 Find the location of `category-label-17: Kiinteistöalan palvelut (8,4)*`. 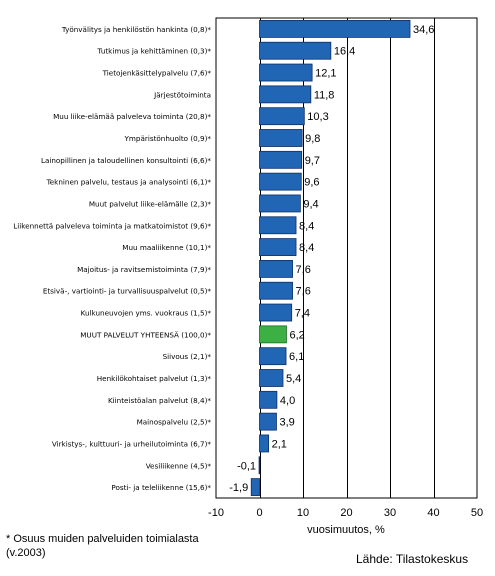

category-label-17: Kiinteistöalan palvelut (8,4)* is located at coordinates (159, 400).